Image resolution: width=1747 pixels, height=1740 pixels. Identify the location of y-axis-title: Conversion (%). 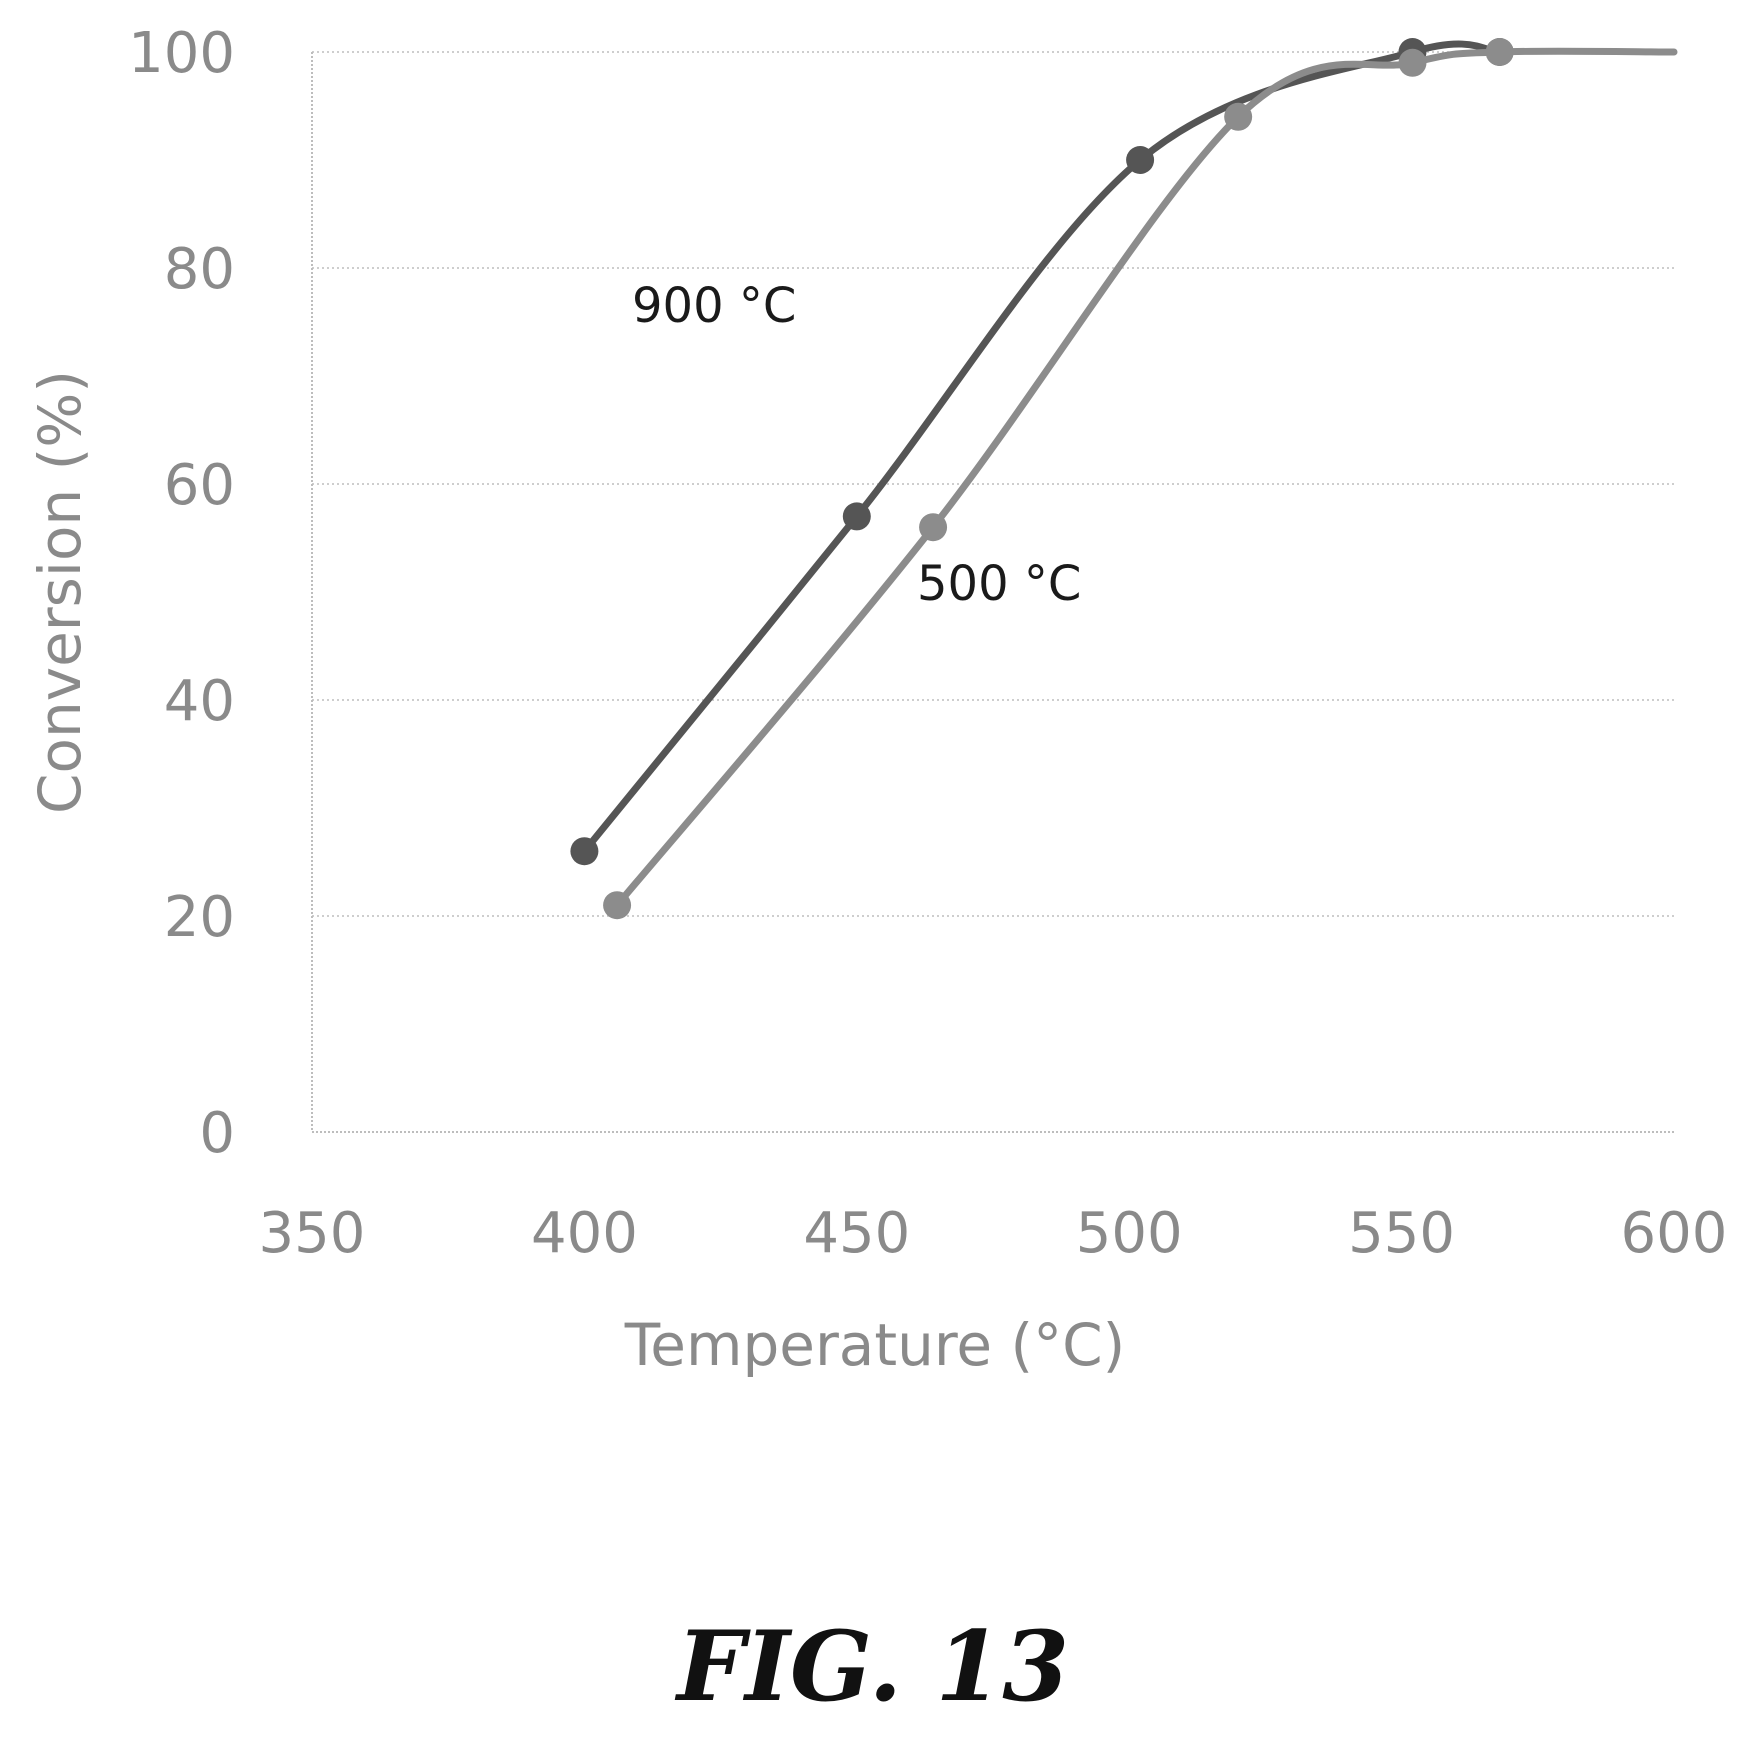
(60, 592).